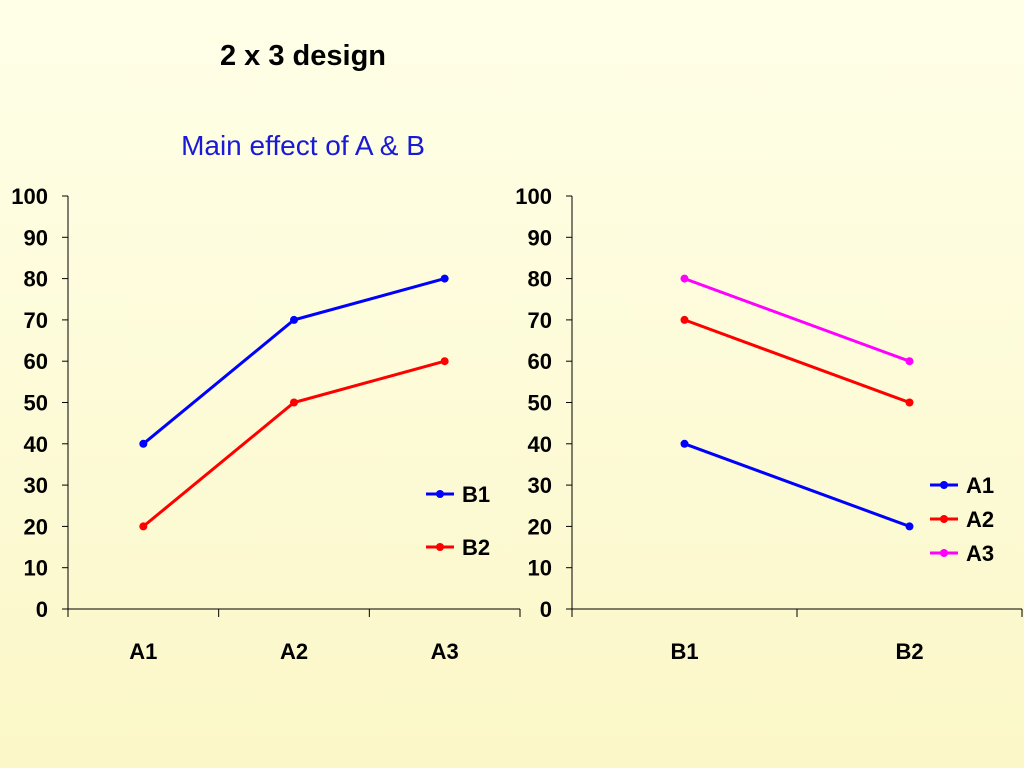 This screenshot has width=1024, height=768. Describe the element at coordinates (303, 145) in the screenshot. I see `chart-subtitle: Main effect of A & B` at that location.